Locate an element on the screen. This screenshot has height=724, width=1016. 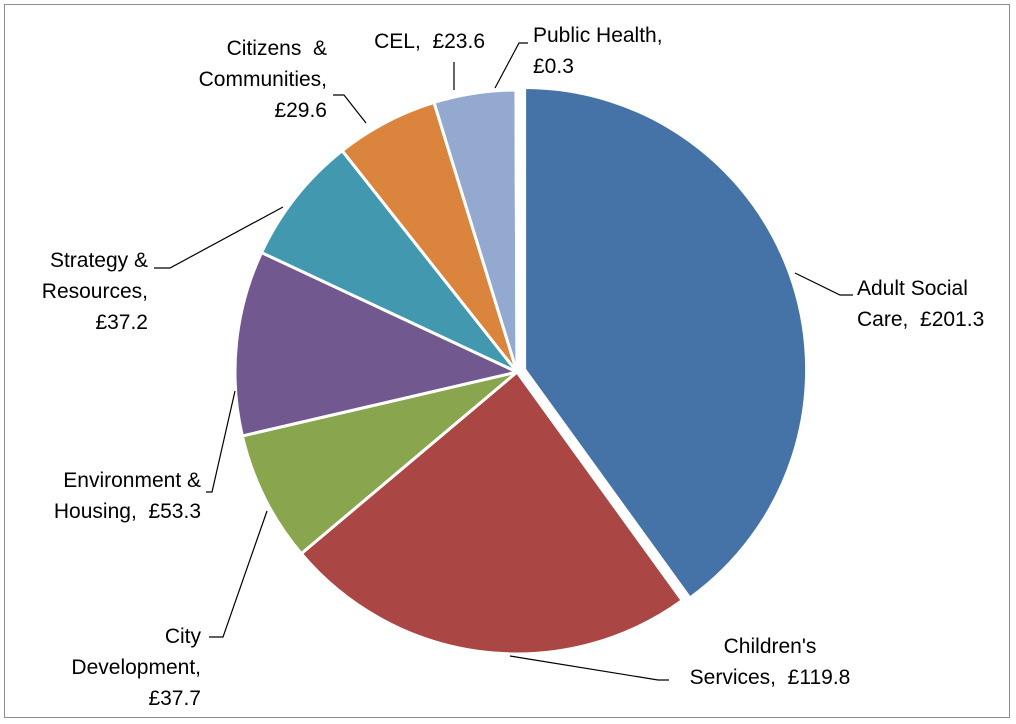
data-label-city-development: City Development, £37.7 is located at coordinates (136, 667).